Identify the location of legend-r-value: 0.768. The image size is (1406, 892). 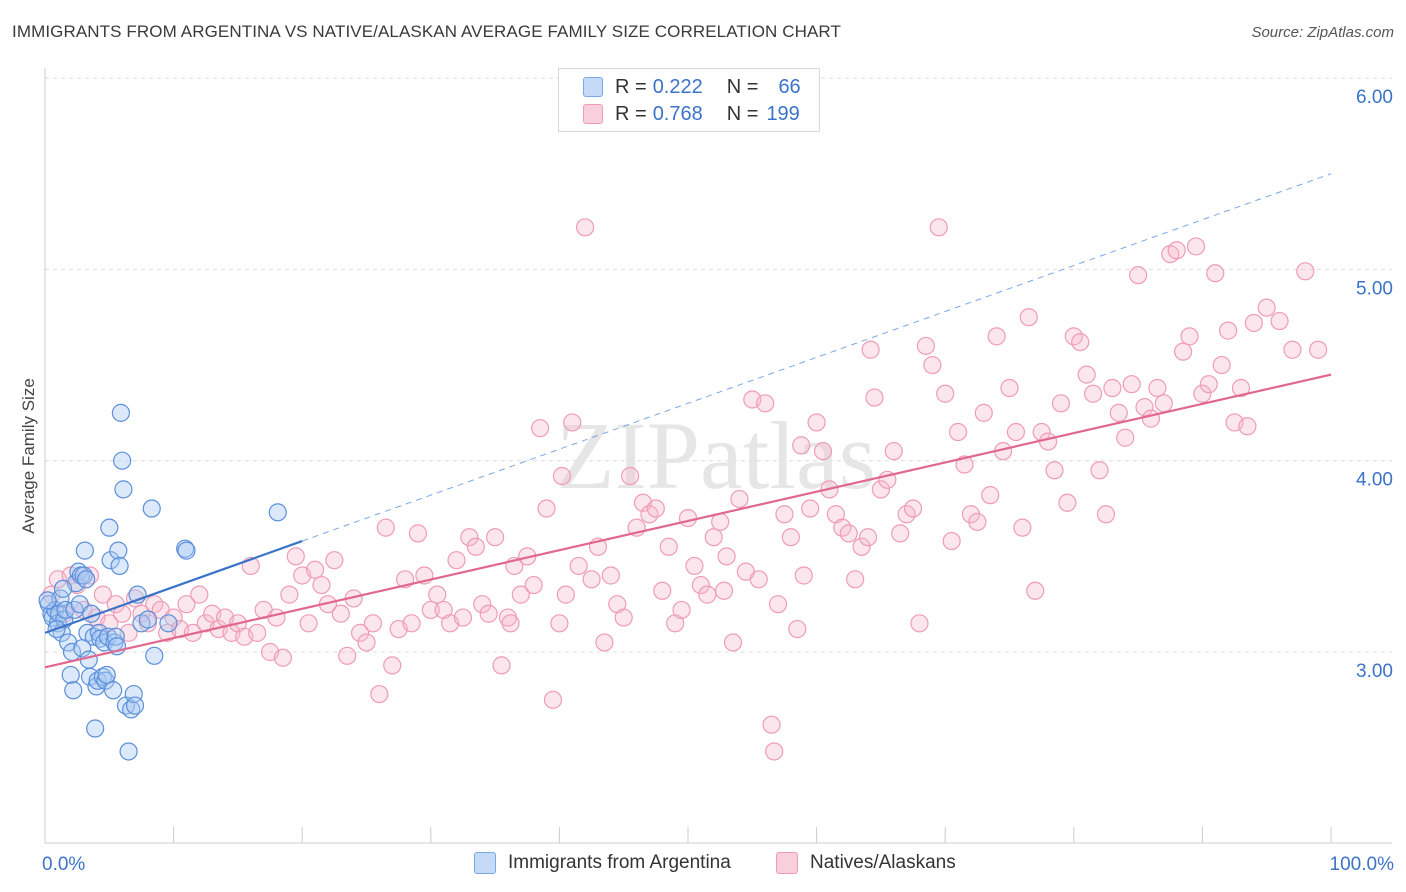
(677, 113).